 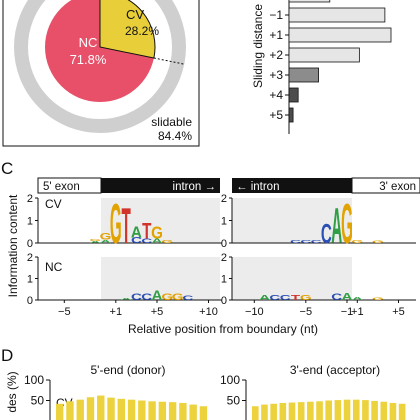 I want to click on header-left-intron-bar, so click(x=160, y=185).